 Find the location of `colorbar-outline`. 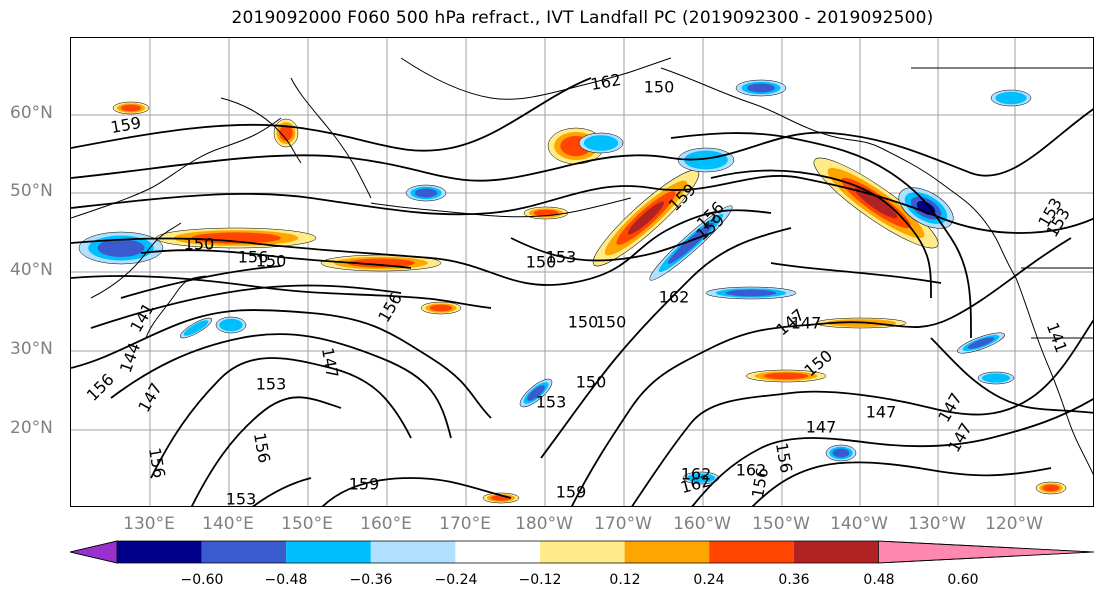

colorbar-outline is located at coordinates (582, 552).